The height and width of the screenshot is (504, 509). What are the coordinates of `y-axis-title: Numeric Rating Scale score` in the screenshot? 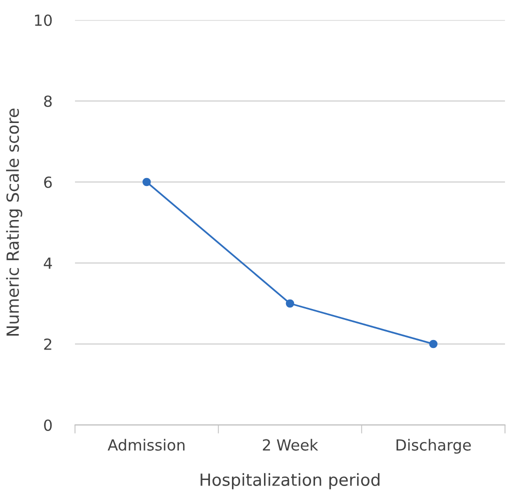 It's located at (14, 222).